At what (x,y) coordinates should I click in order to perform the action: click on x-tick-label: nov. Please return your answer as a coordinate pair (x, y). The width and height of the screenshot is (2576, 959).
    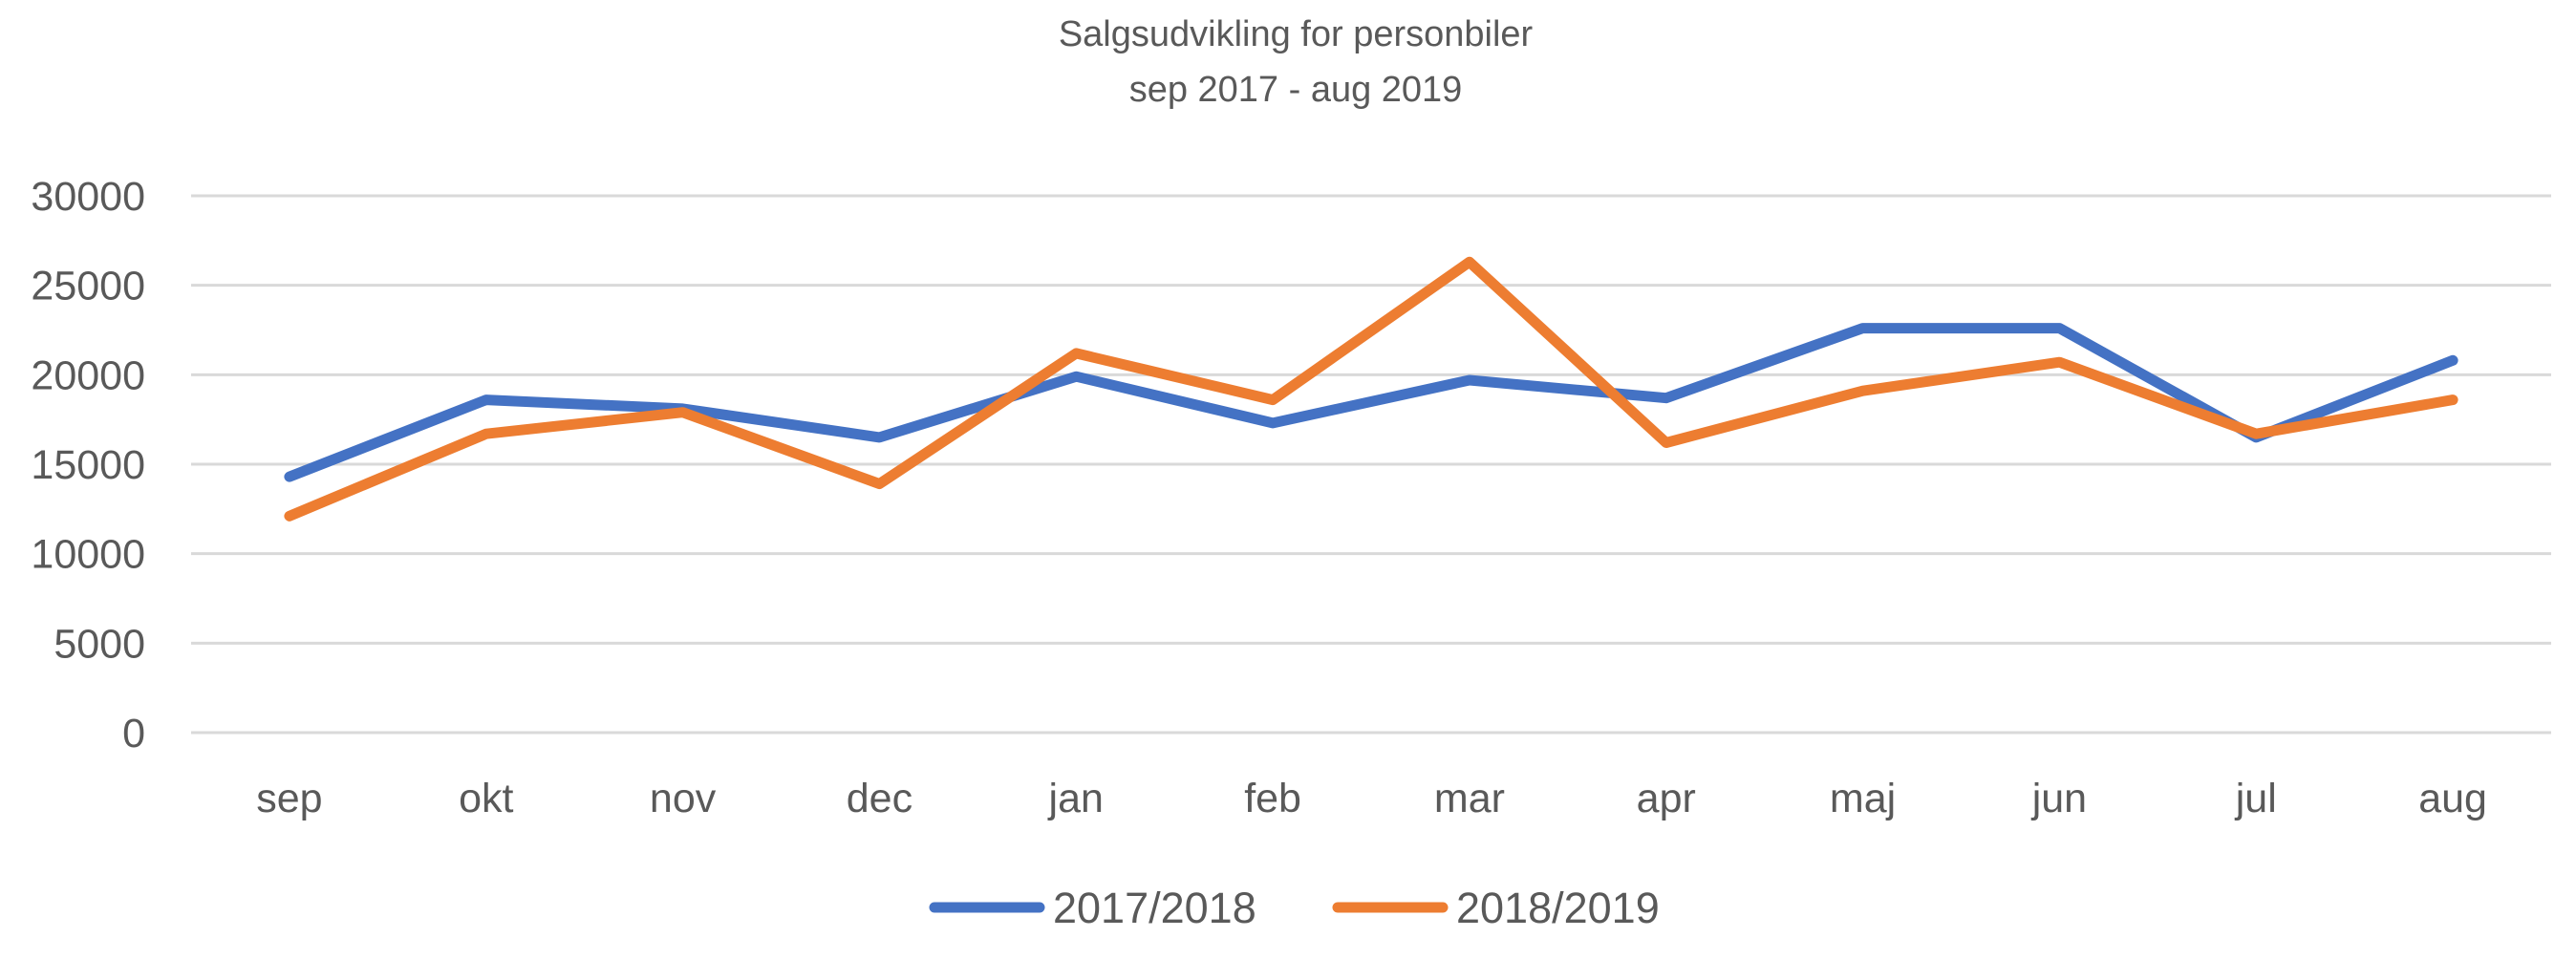
    Looking at the image, I should click on (683, 799).